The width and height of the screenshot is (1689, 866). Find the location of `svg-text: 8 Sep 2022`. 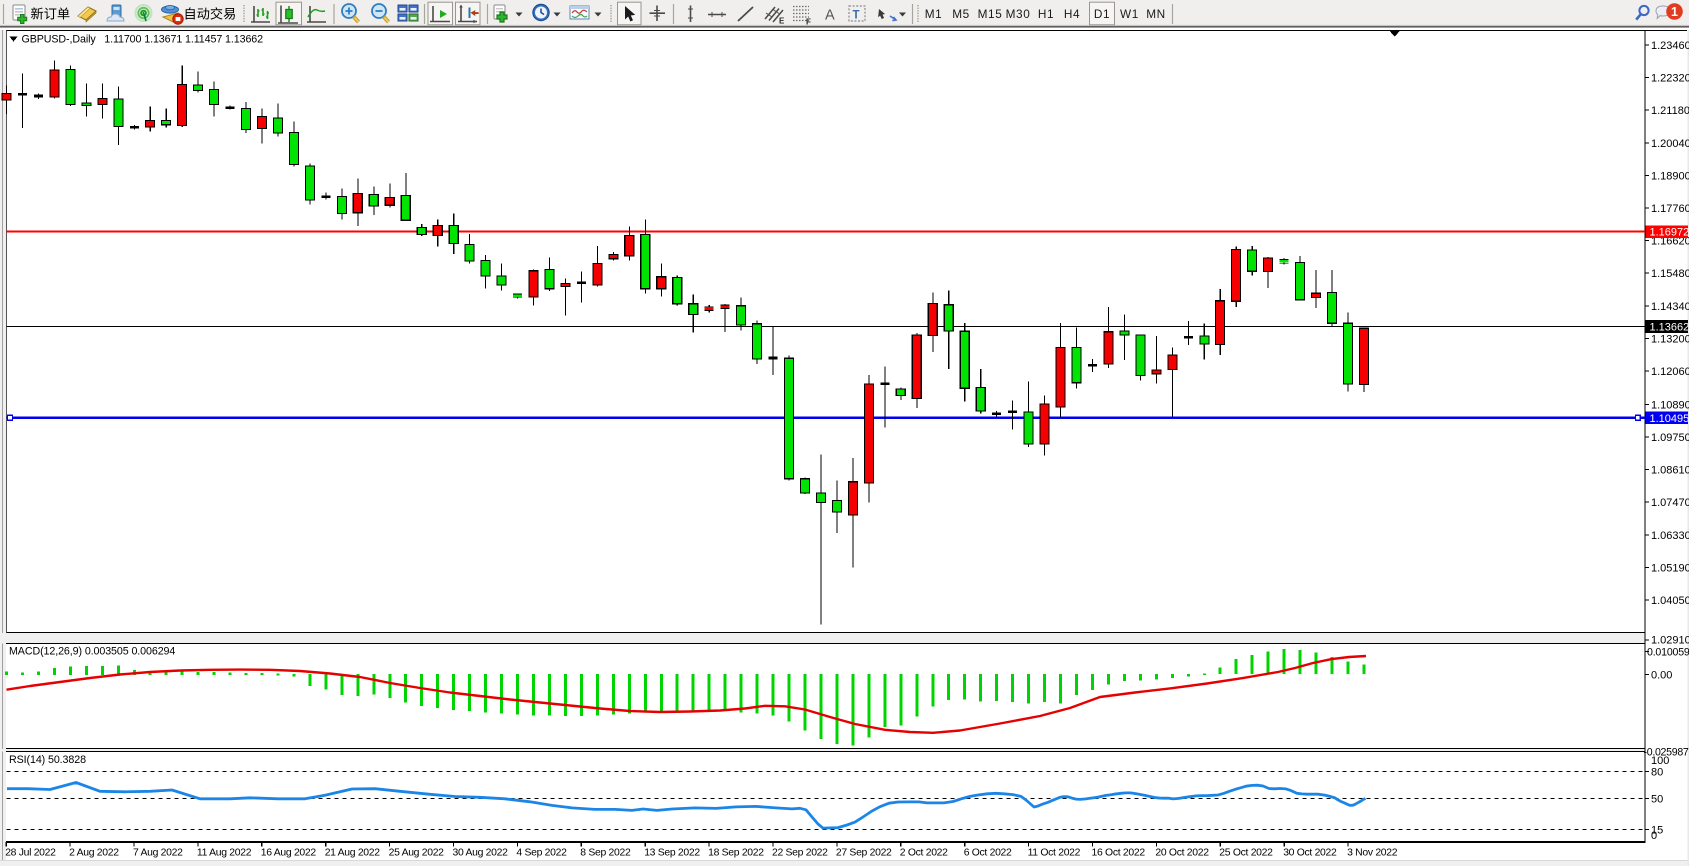

svg-text: 8 Sep 2022 is located at coordinates (605, 853).